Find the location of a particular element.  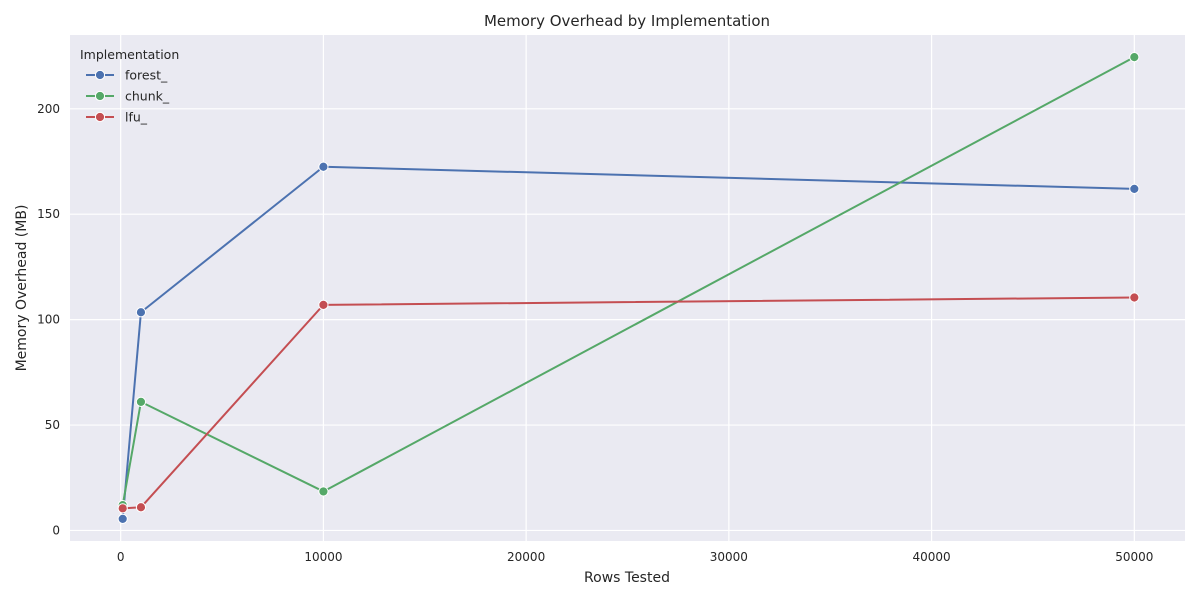

legend-label: forest_ is located at coordinates (146, 75).